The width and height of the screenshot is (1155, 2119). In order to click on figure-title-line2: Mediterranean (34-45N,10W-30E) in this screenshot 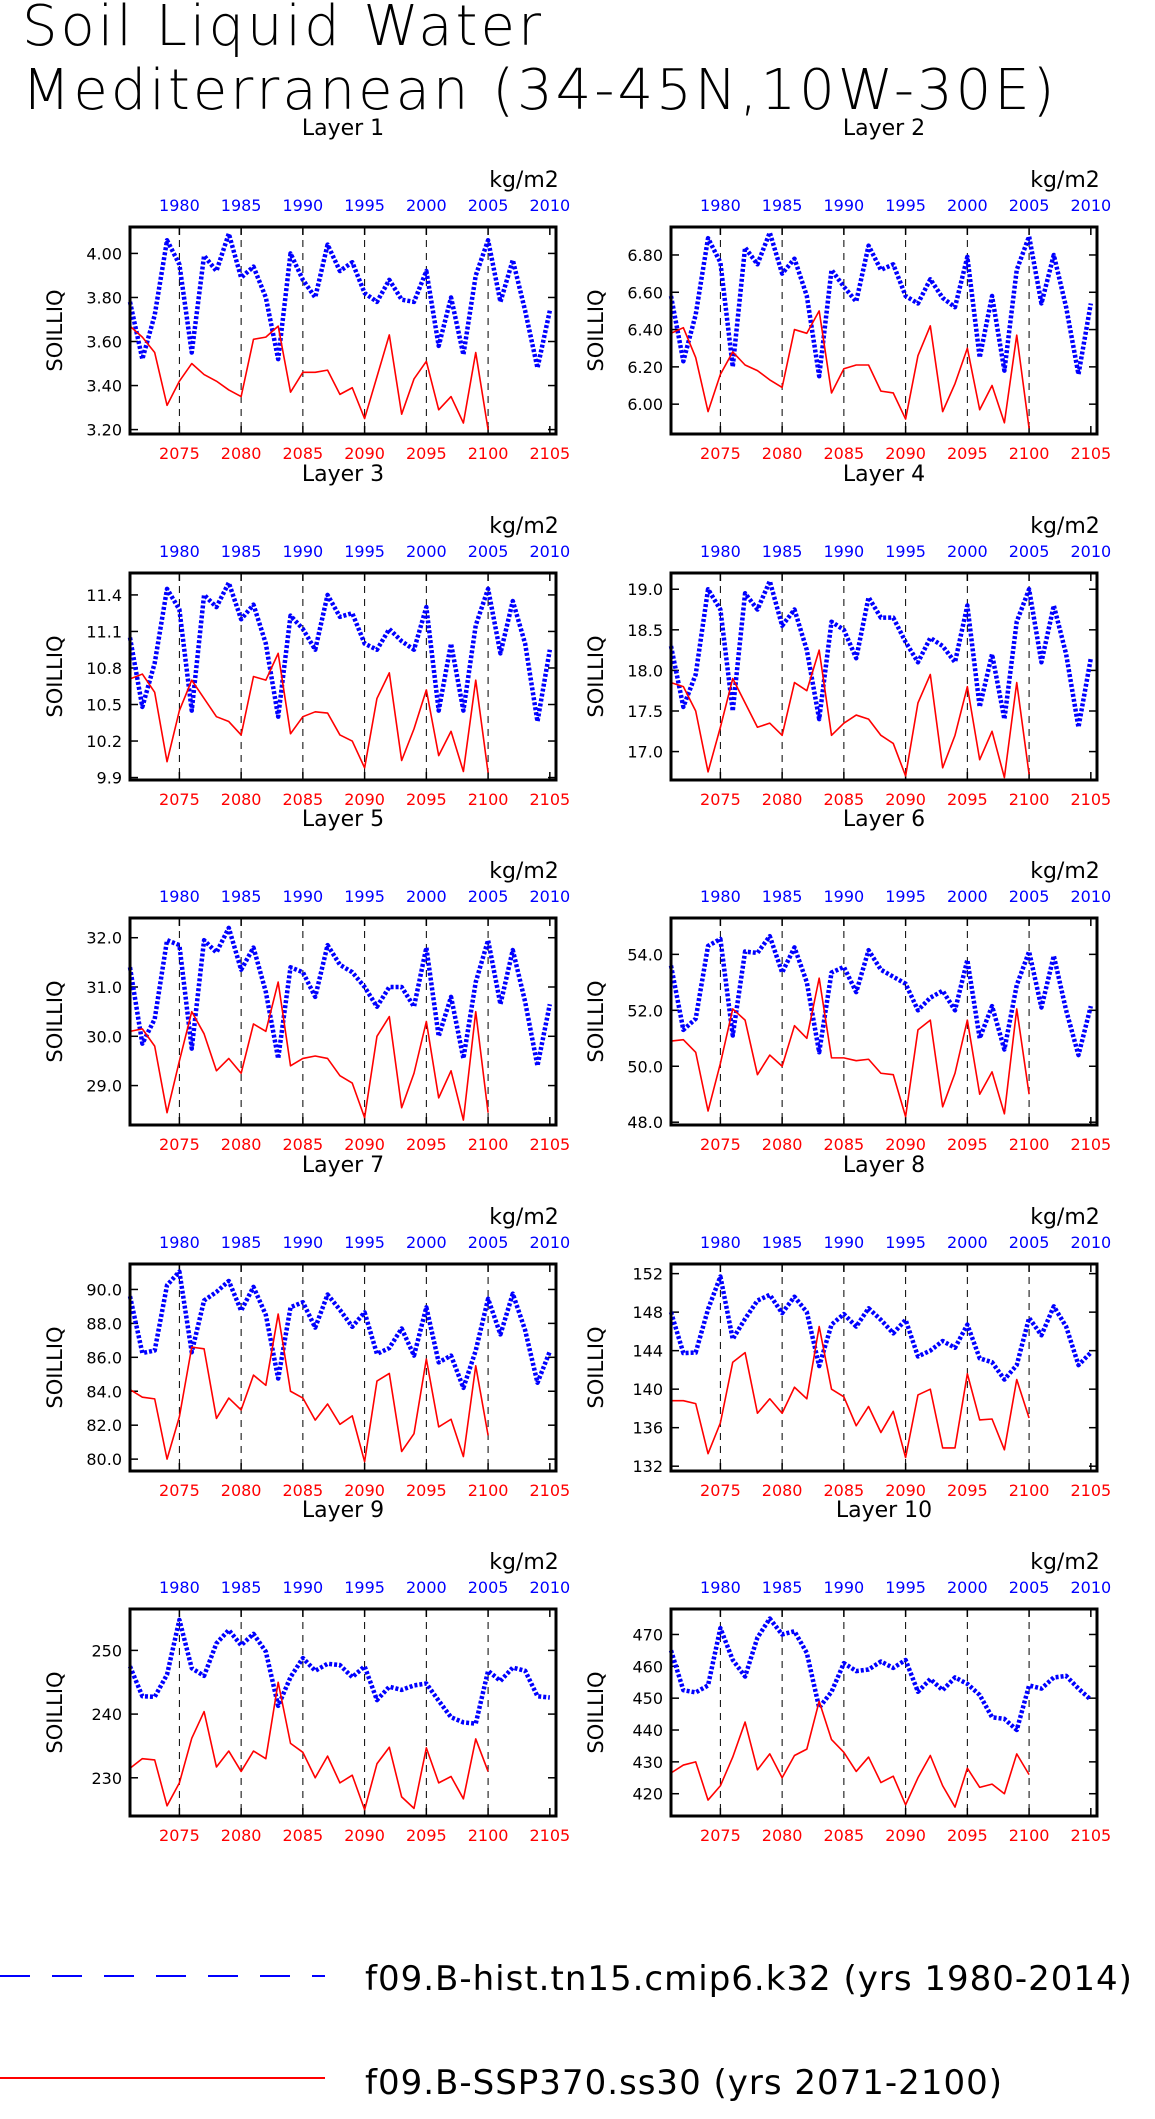, I will do `click(540, 90)`.